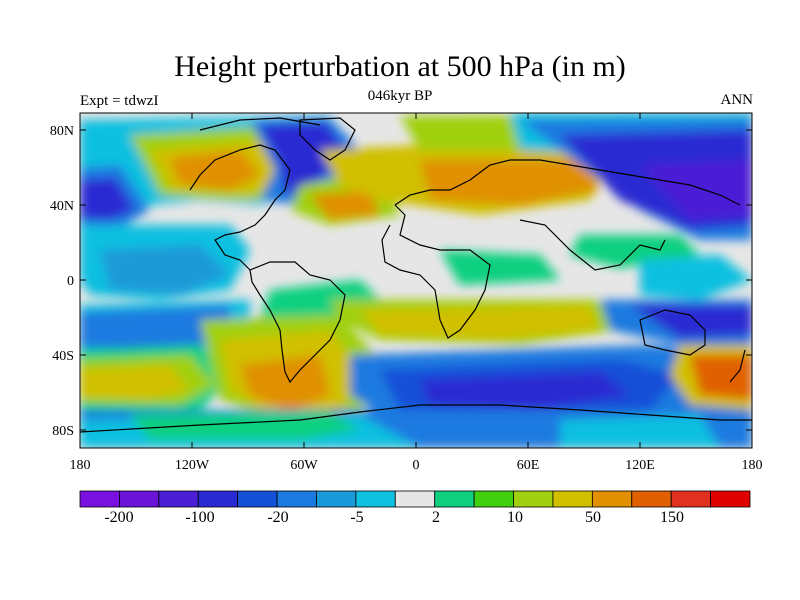 This screenshot has width=800, height=600. Describe the element at coordinates (672, 517) in the screenshot. I see `colorbar-label: 150` at that location.